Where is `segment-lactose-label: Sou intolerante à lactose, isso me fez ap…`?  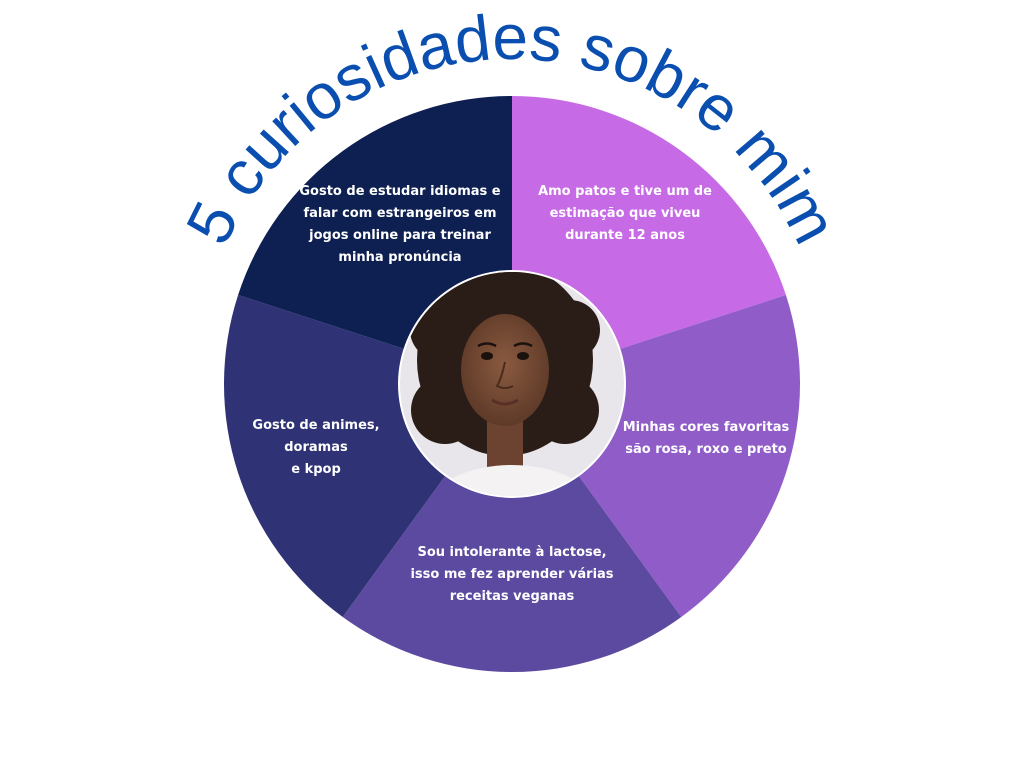 segment-lactose-label: Sou intolerante à lactose, isso me fez ap… is located at coordinates (511, 574).